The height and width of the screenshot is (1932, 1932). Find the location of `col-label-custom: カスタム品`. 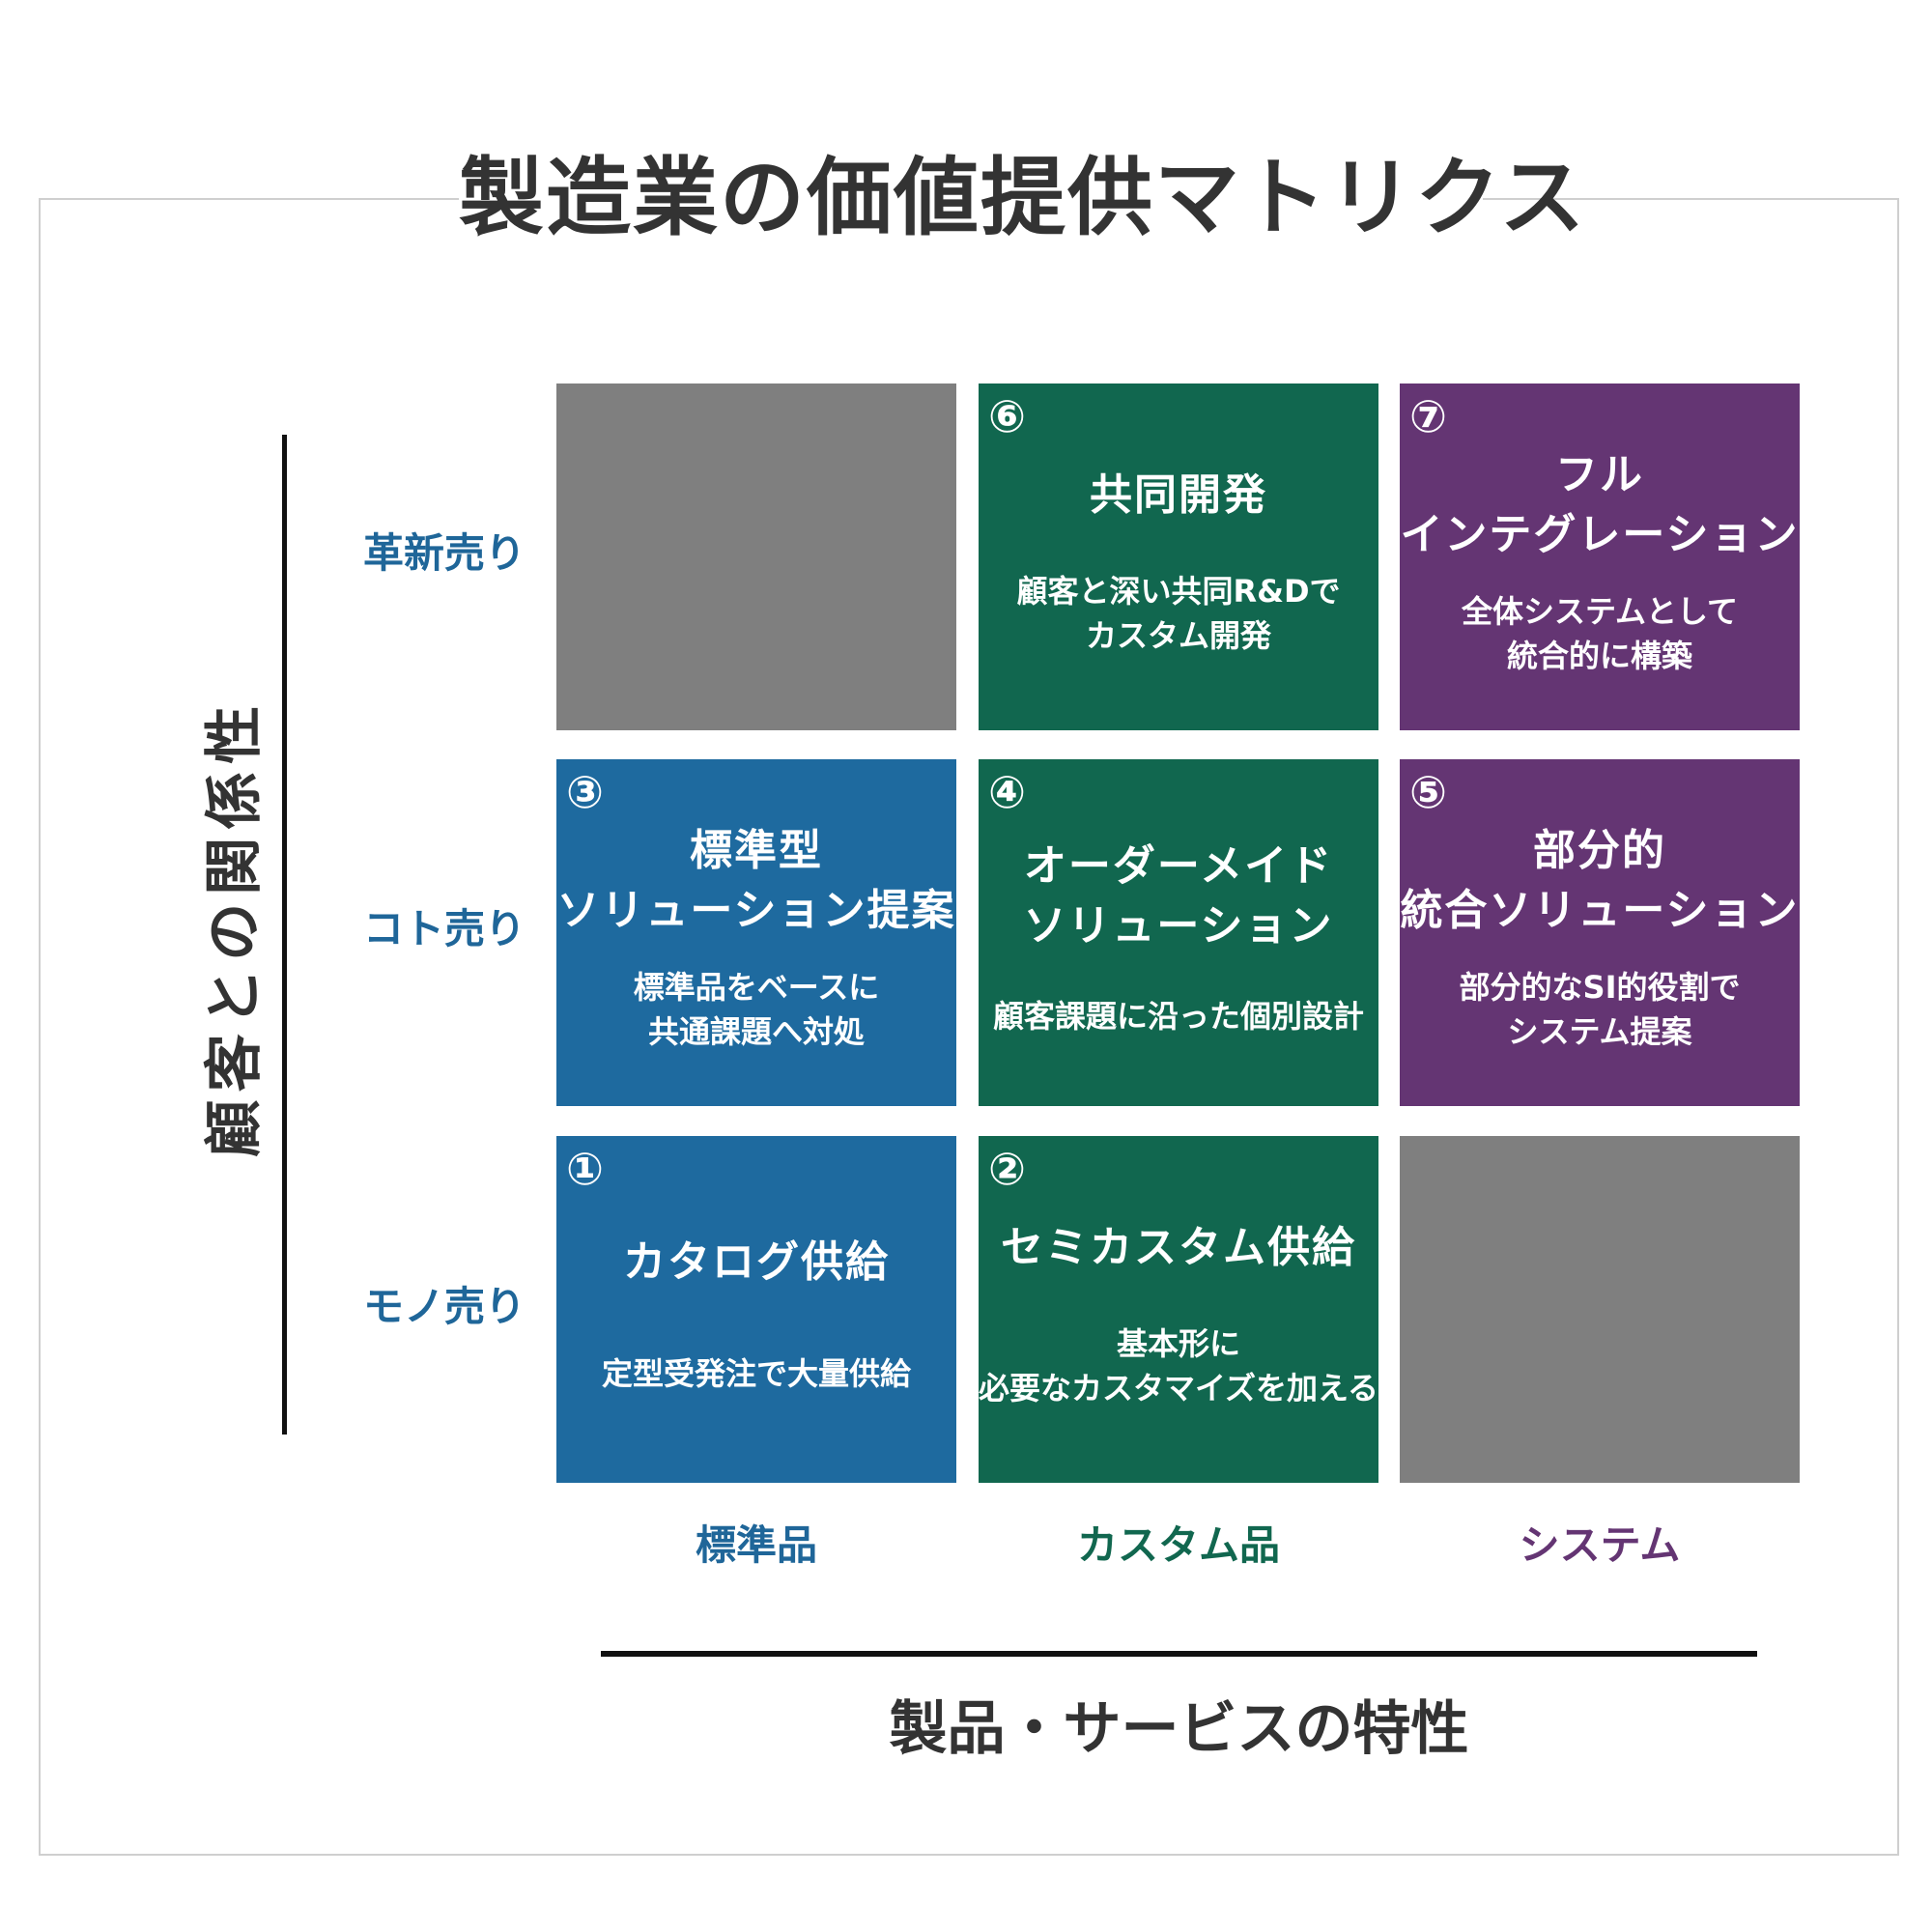

col-label-custom: カスタム品 is located at coordinates (1178, 1545).